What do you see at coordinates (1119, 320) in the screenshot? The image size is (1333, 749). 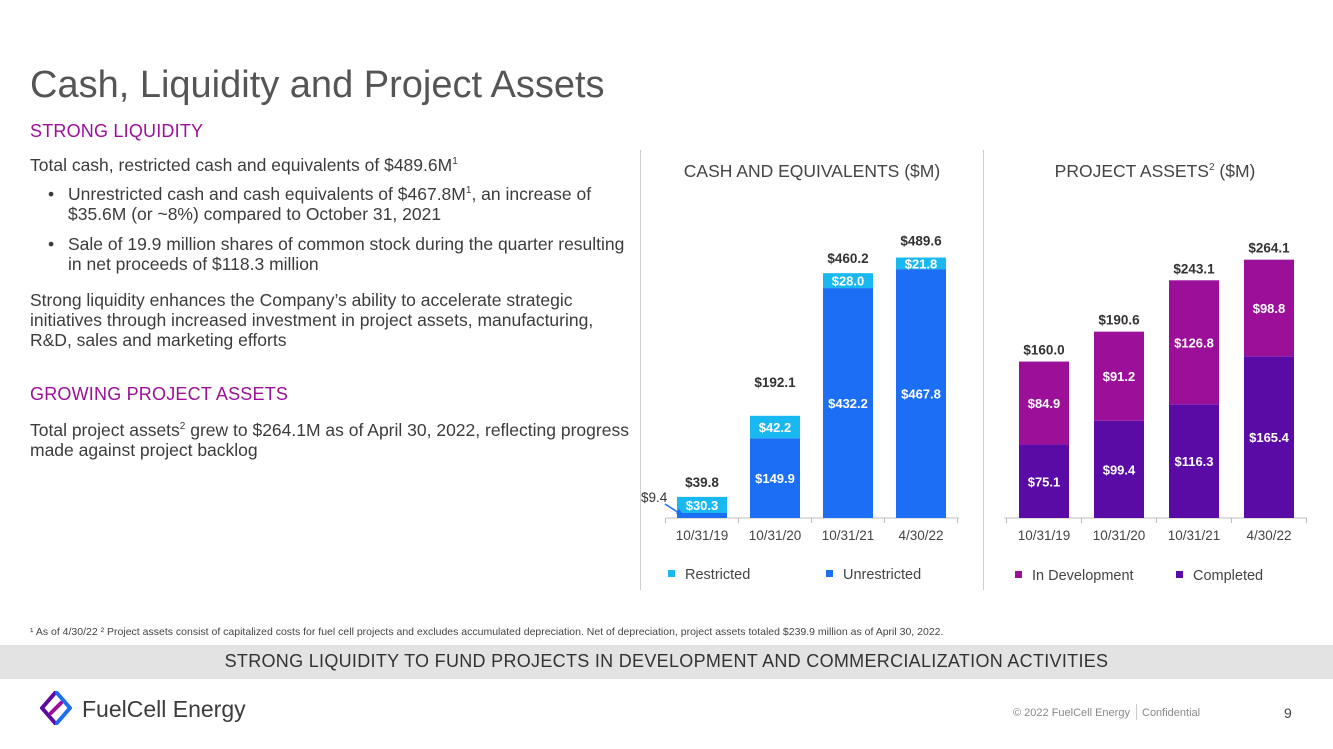 I see `total-label: $190.6` at bounding box center [1119, 320].